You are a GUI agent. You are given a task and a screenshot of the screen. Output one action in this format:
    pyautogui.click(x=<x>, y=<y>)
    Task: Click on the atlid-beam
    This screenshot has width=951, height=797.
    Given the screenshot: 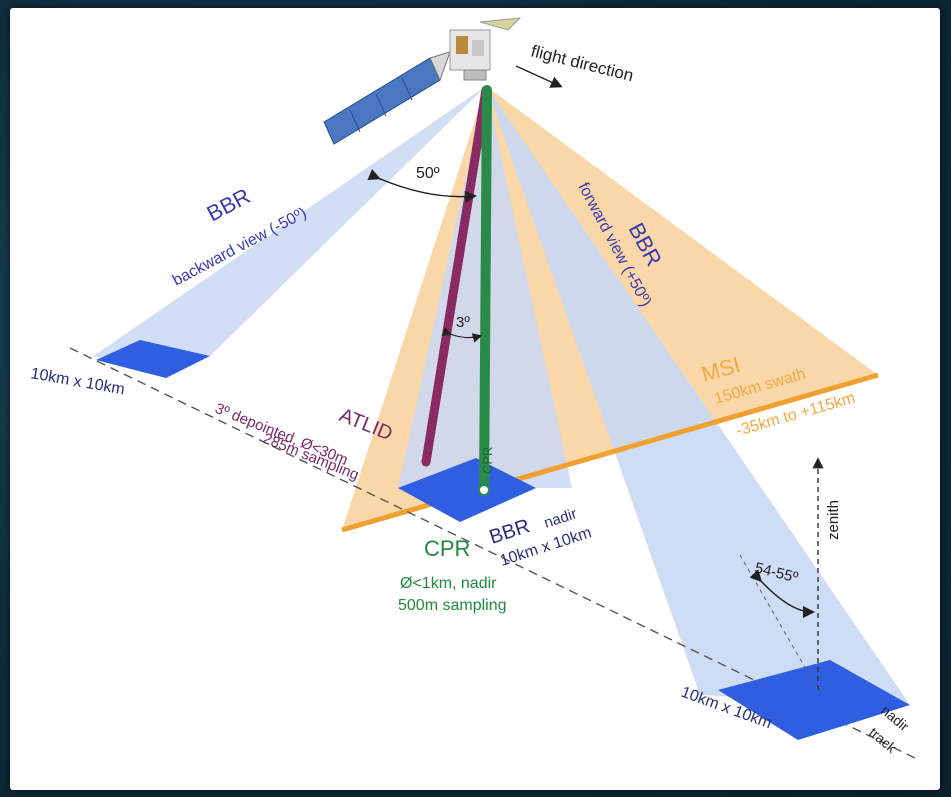 What is the action you would take?
    pyautogui.click(x=456, y=276)
    